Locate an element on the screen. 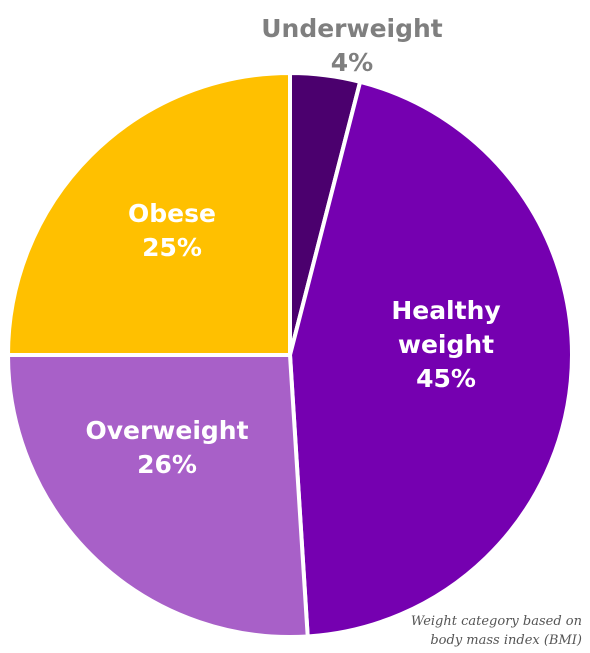 This screenshot has width=590, height=653. slice-label-healthy-weight: Healthy weight 45% is located at coordinates (445, 344).